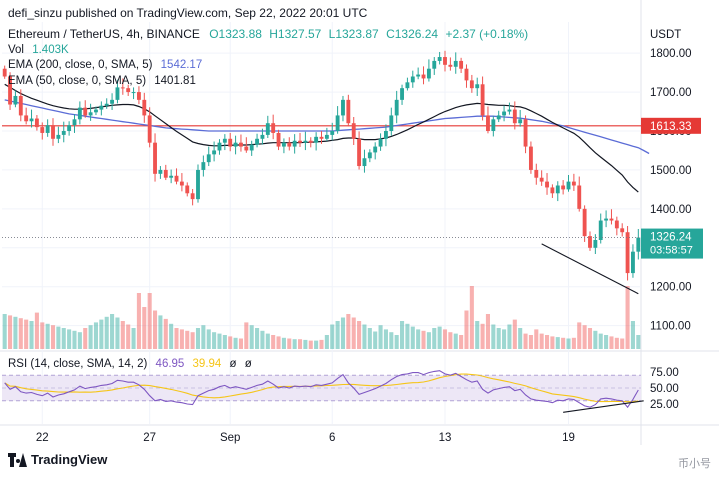 The width and height of the screenshot is (719, 481). I want to click on rsi-line, so click(321, 389).